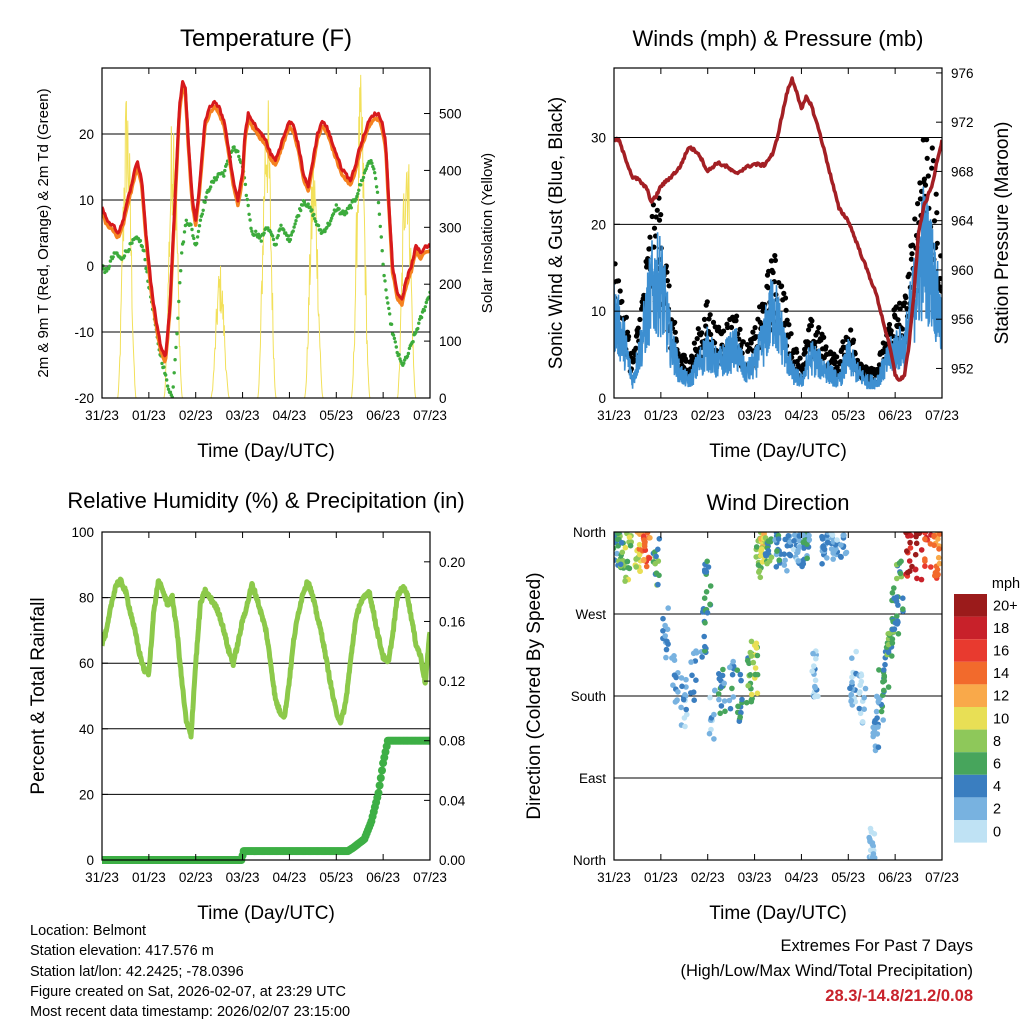 This screenshot has height=1024, width=1024. Describe the element at coordinates (962, 122) in the screenshot. I see `y-right-tick-label: 972` at that location.